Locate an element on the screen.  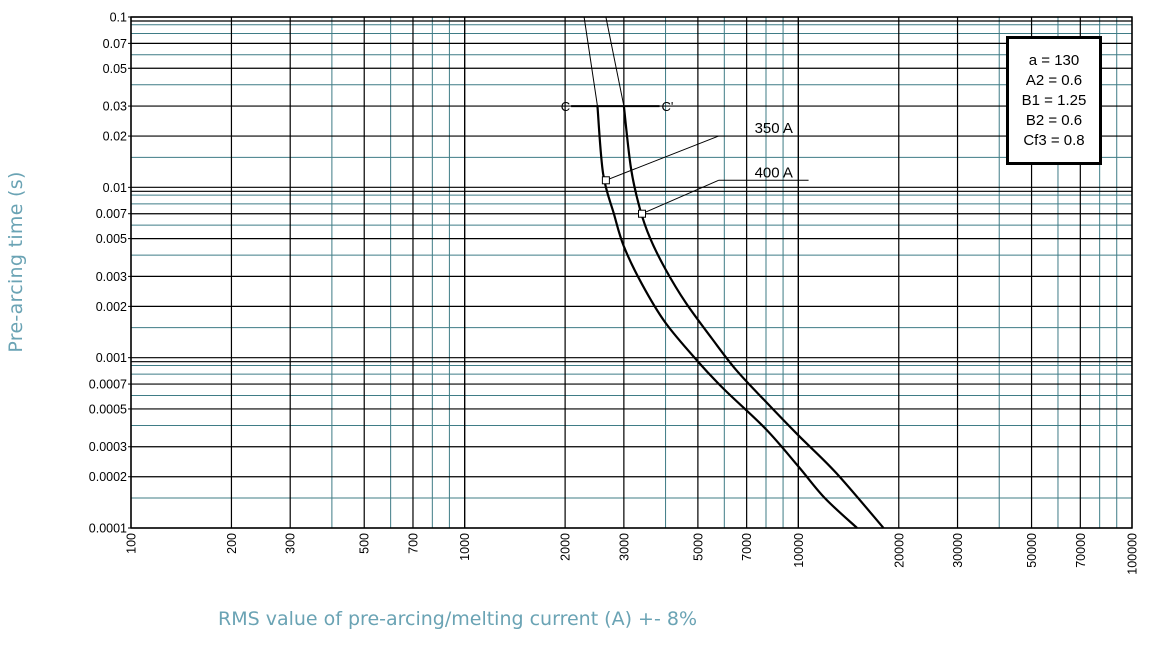
y-tick-label: 0.05 is located at coordinates (115, 69).